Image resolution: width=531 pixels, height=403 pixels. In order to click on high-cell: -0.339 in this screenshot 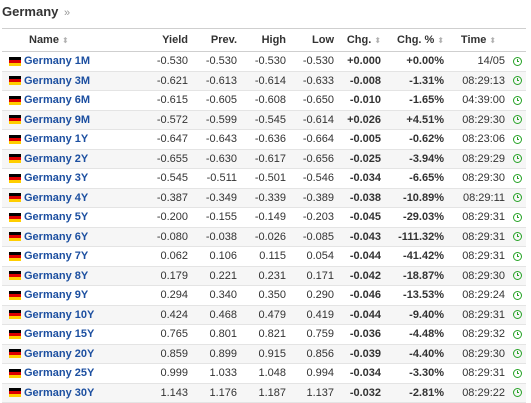, I will do `click(266, 198)`.